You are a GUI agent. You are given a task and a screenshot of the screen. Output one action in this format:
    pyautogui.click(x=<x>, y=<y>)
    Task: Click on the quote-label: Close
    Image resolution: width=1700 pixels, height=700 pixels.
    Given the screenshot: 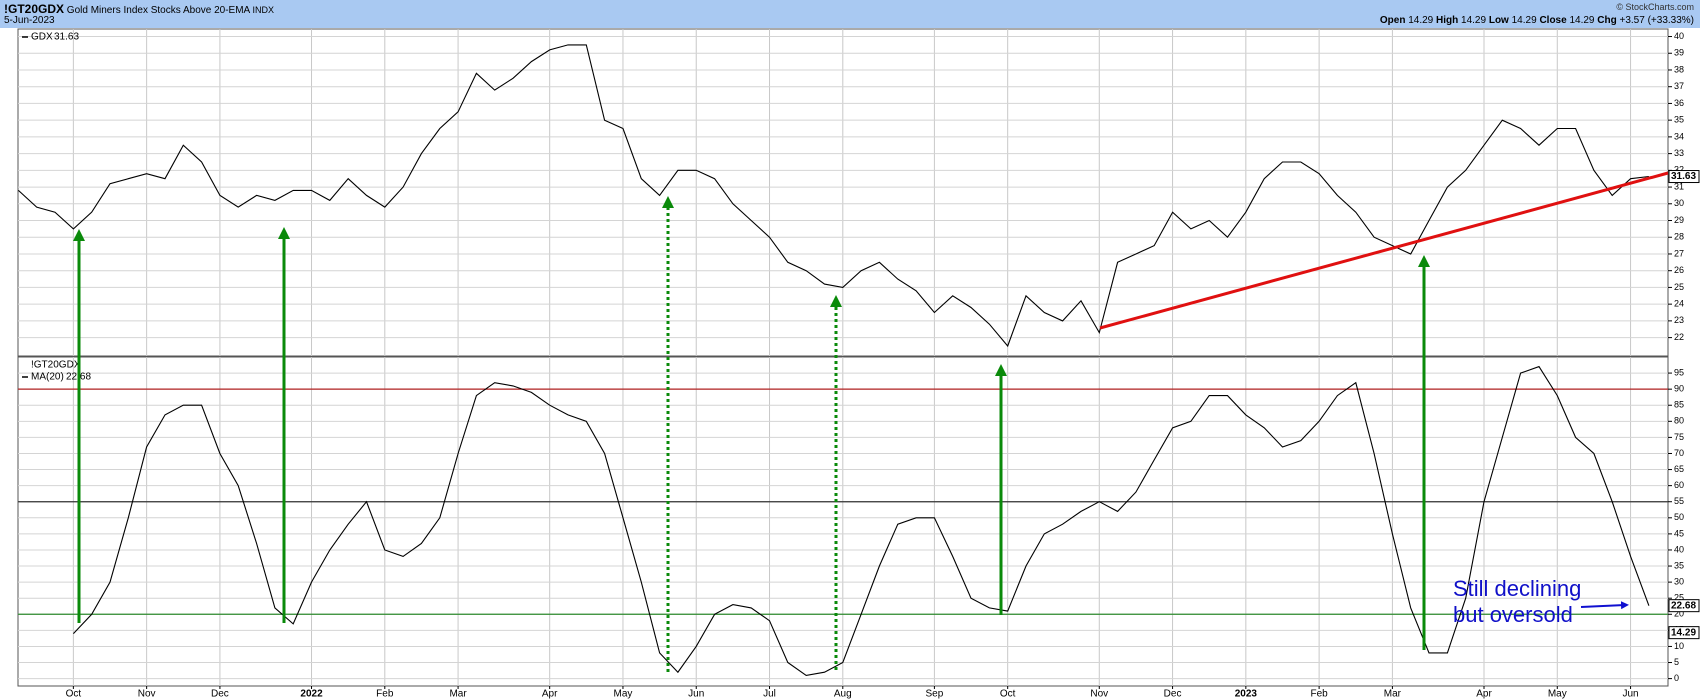 What is the action you would take?
    pyautogui.click(x=1553, y=20)
    